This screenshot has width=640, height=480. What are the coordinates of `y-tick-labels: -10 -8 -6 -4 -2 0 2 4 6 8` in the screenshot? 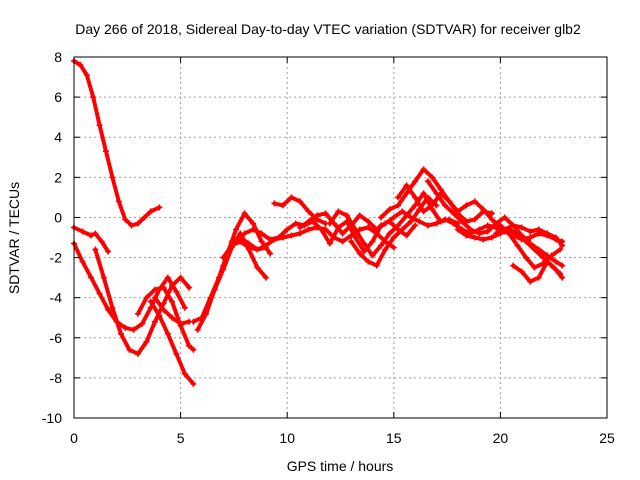 It's located at (52, 237).